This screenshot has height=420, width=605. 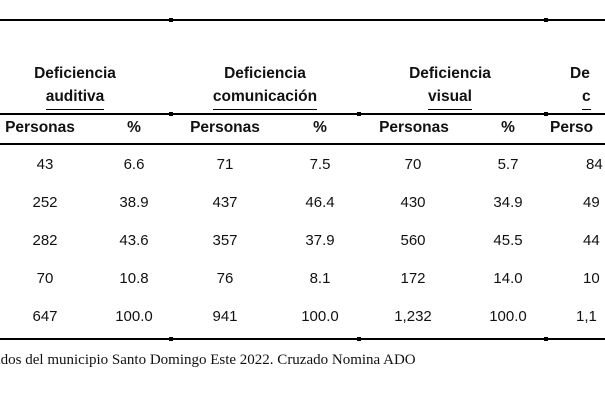 What do you see at coordinates (413, 316) in the screenshot?
I see `table-cell: 1,232` at bounding box center [413, 316].